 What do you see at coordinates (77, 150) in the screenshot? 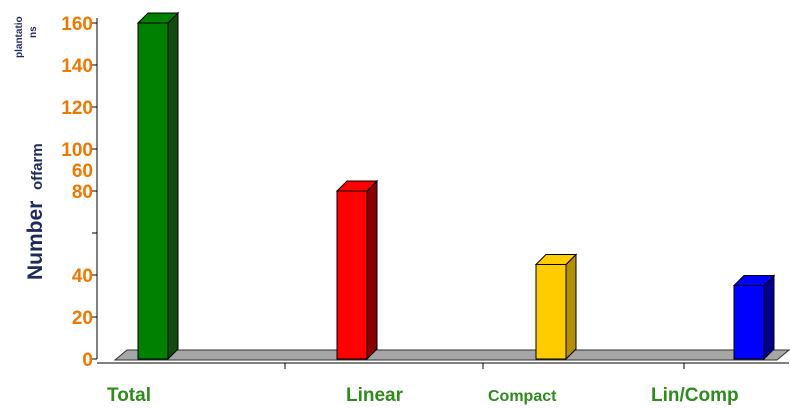
I see `y-tick-label: 100` at bounding box center [77, 150].